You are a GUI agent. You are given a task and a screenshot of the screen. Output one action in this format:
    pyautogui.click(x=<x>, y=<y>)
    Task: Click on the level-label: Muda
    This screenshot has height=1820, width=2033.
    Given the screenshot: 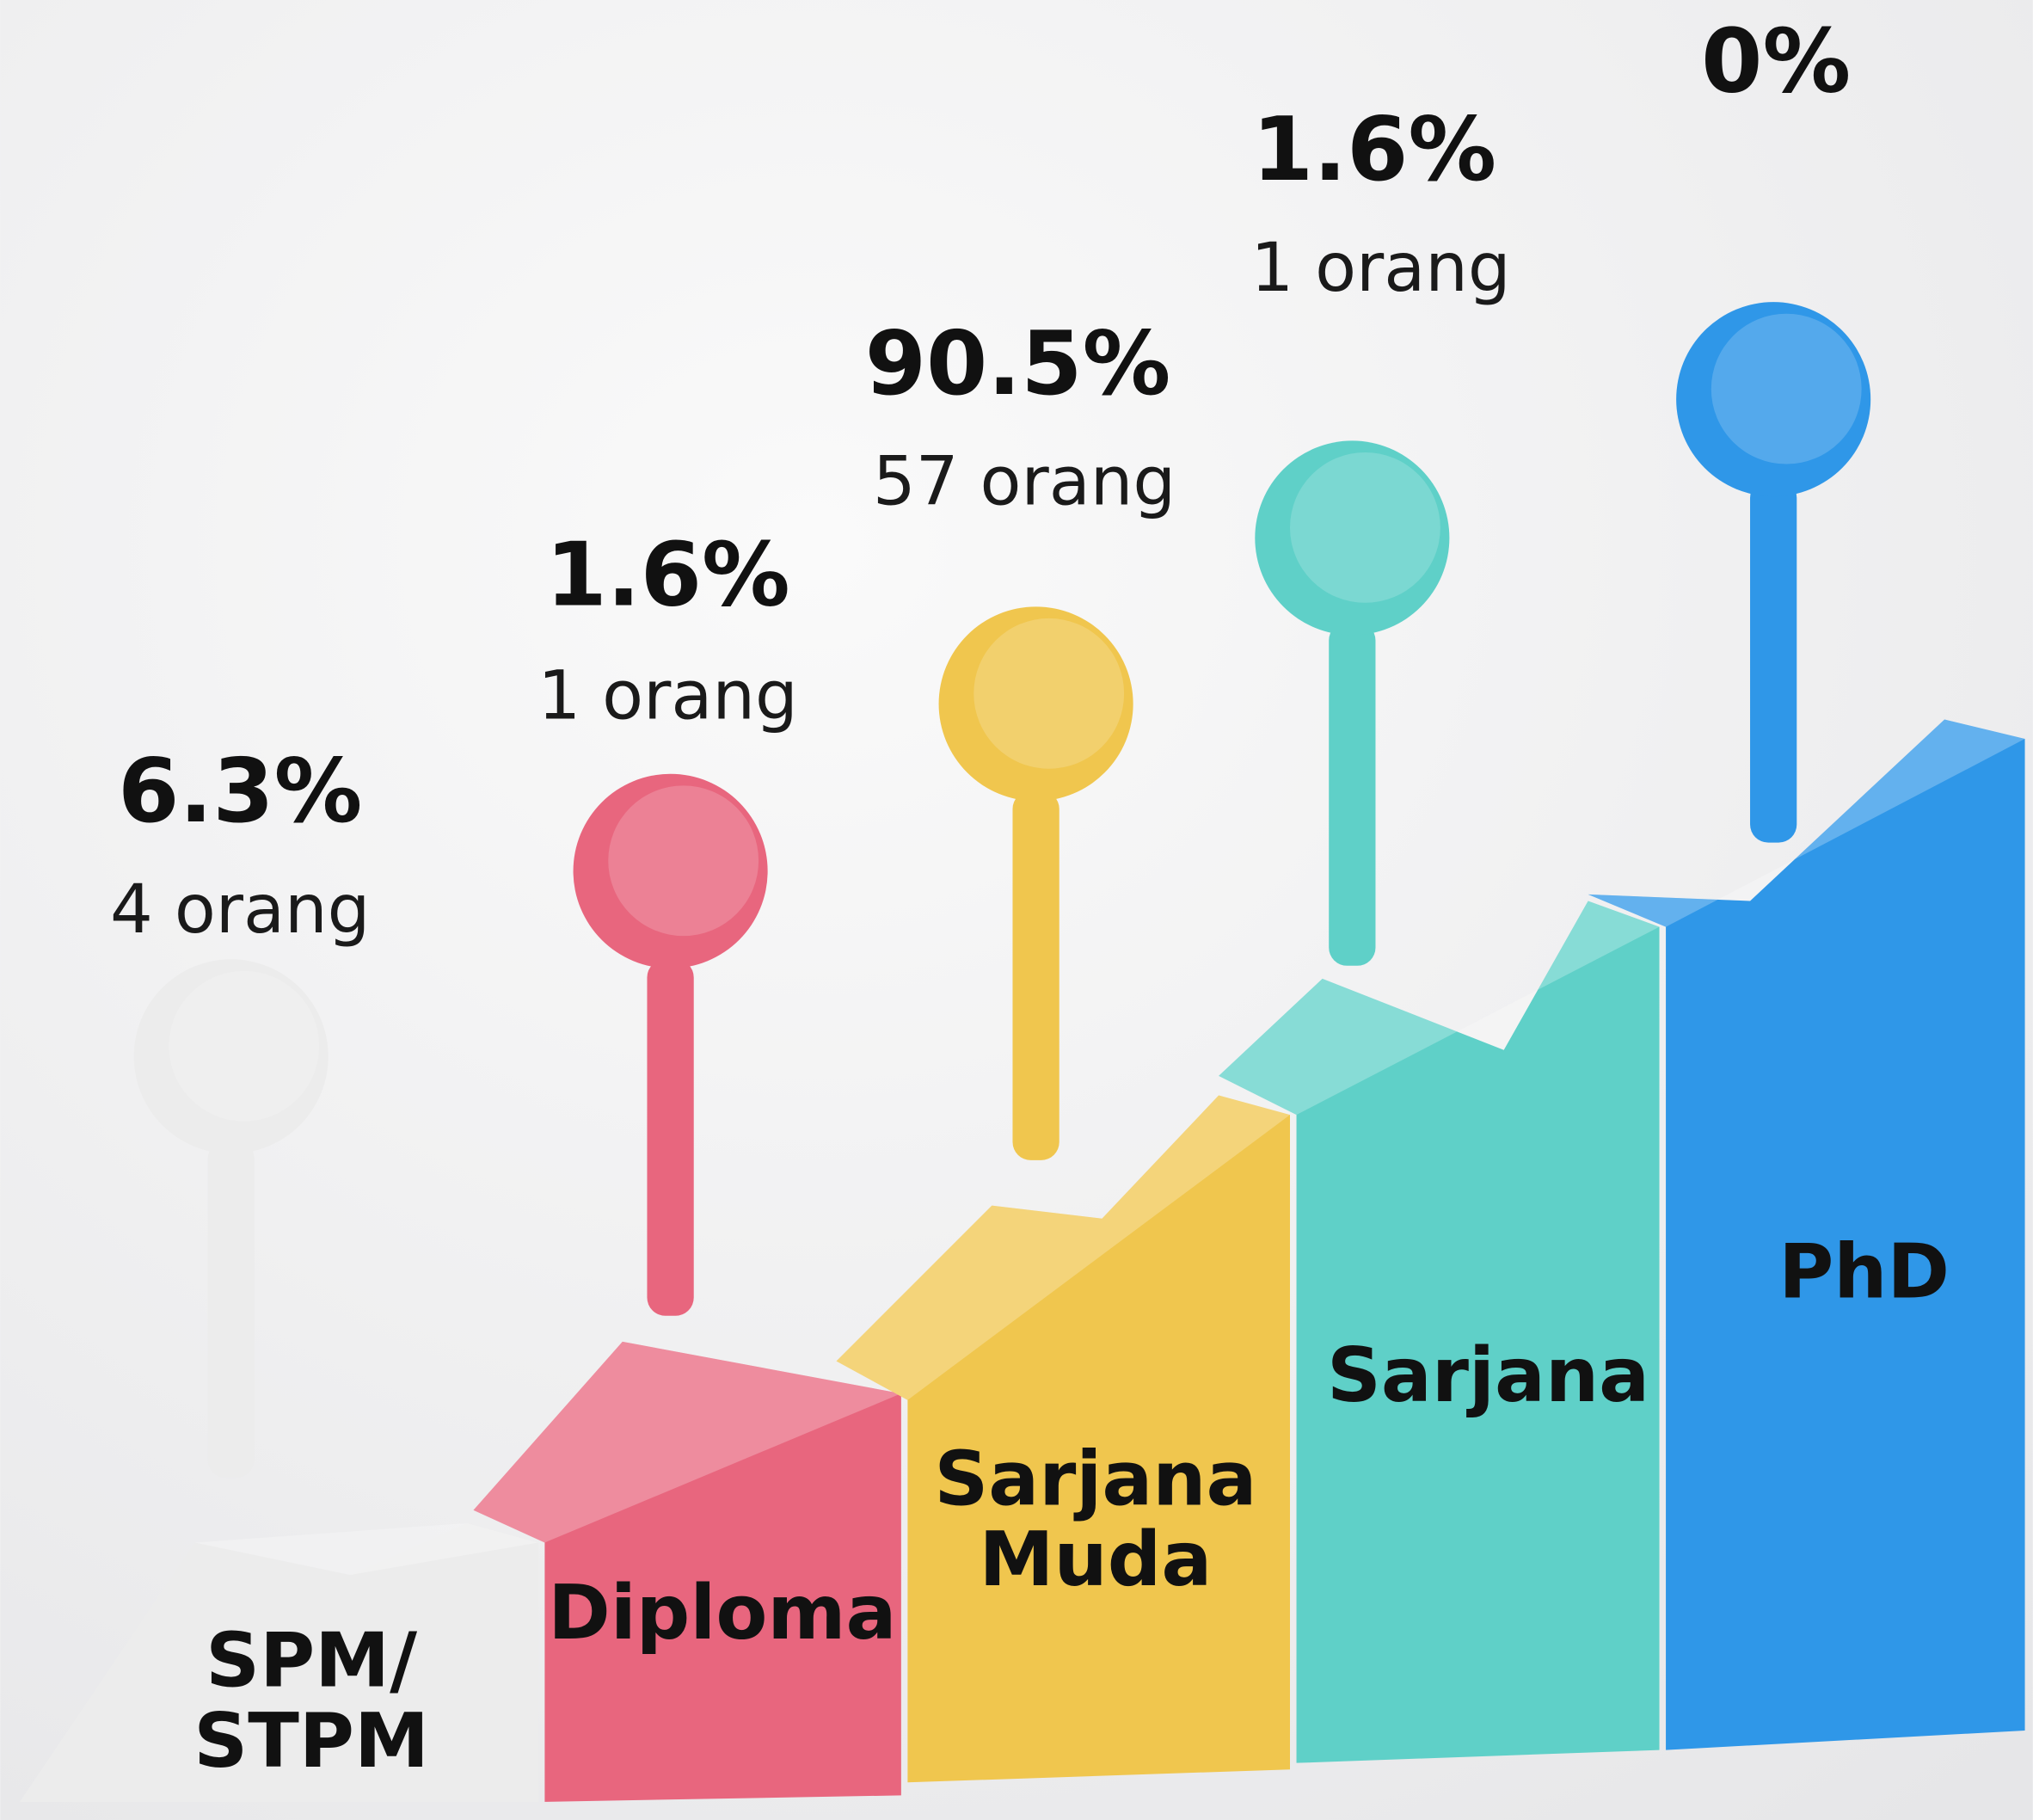 What is the action you would take?
    pyautogui.click(x=1096, y=1559)
    